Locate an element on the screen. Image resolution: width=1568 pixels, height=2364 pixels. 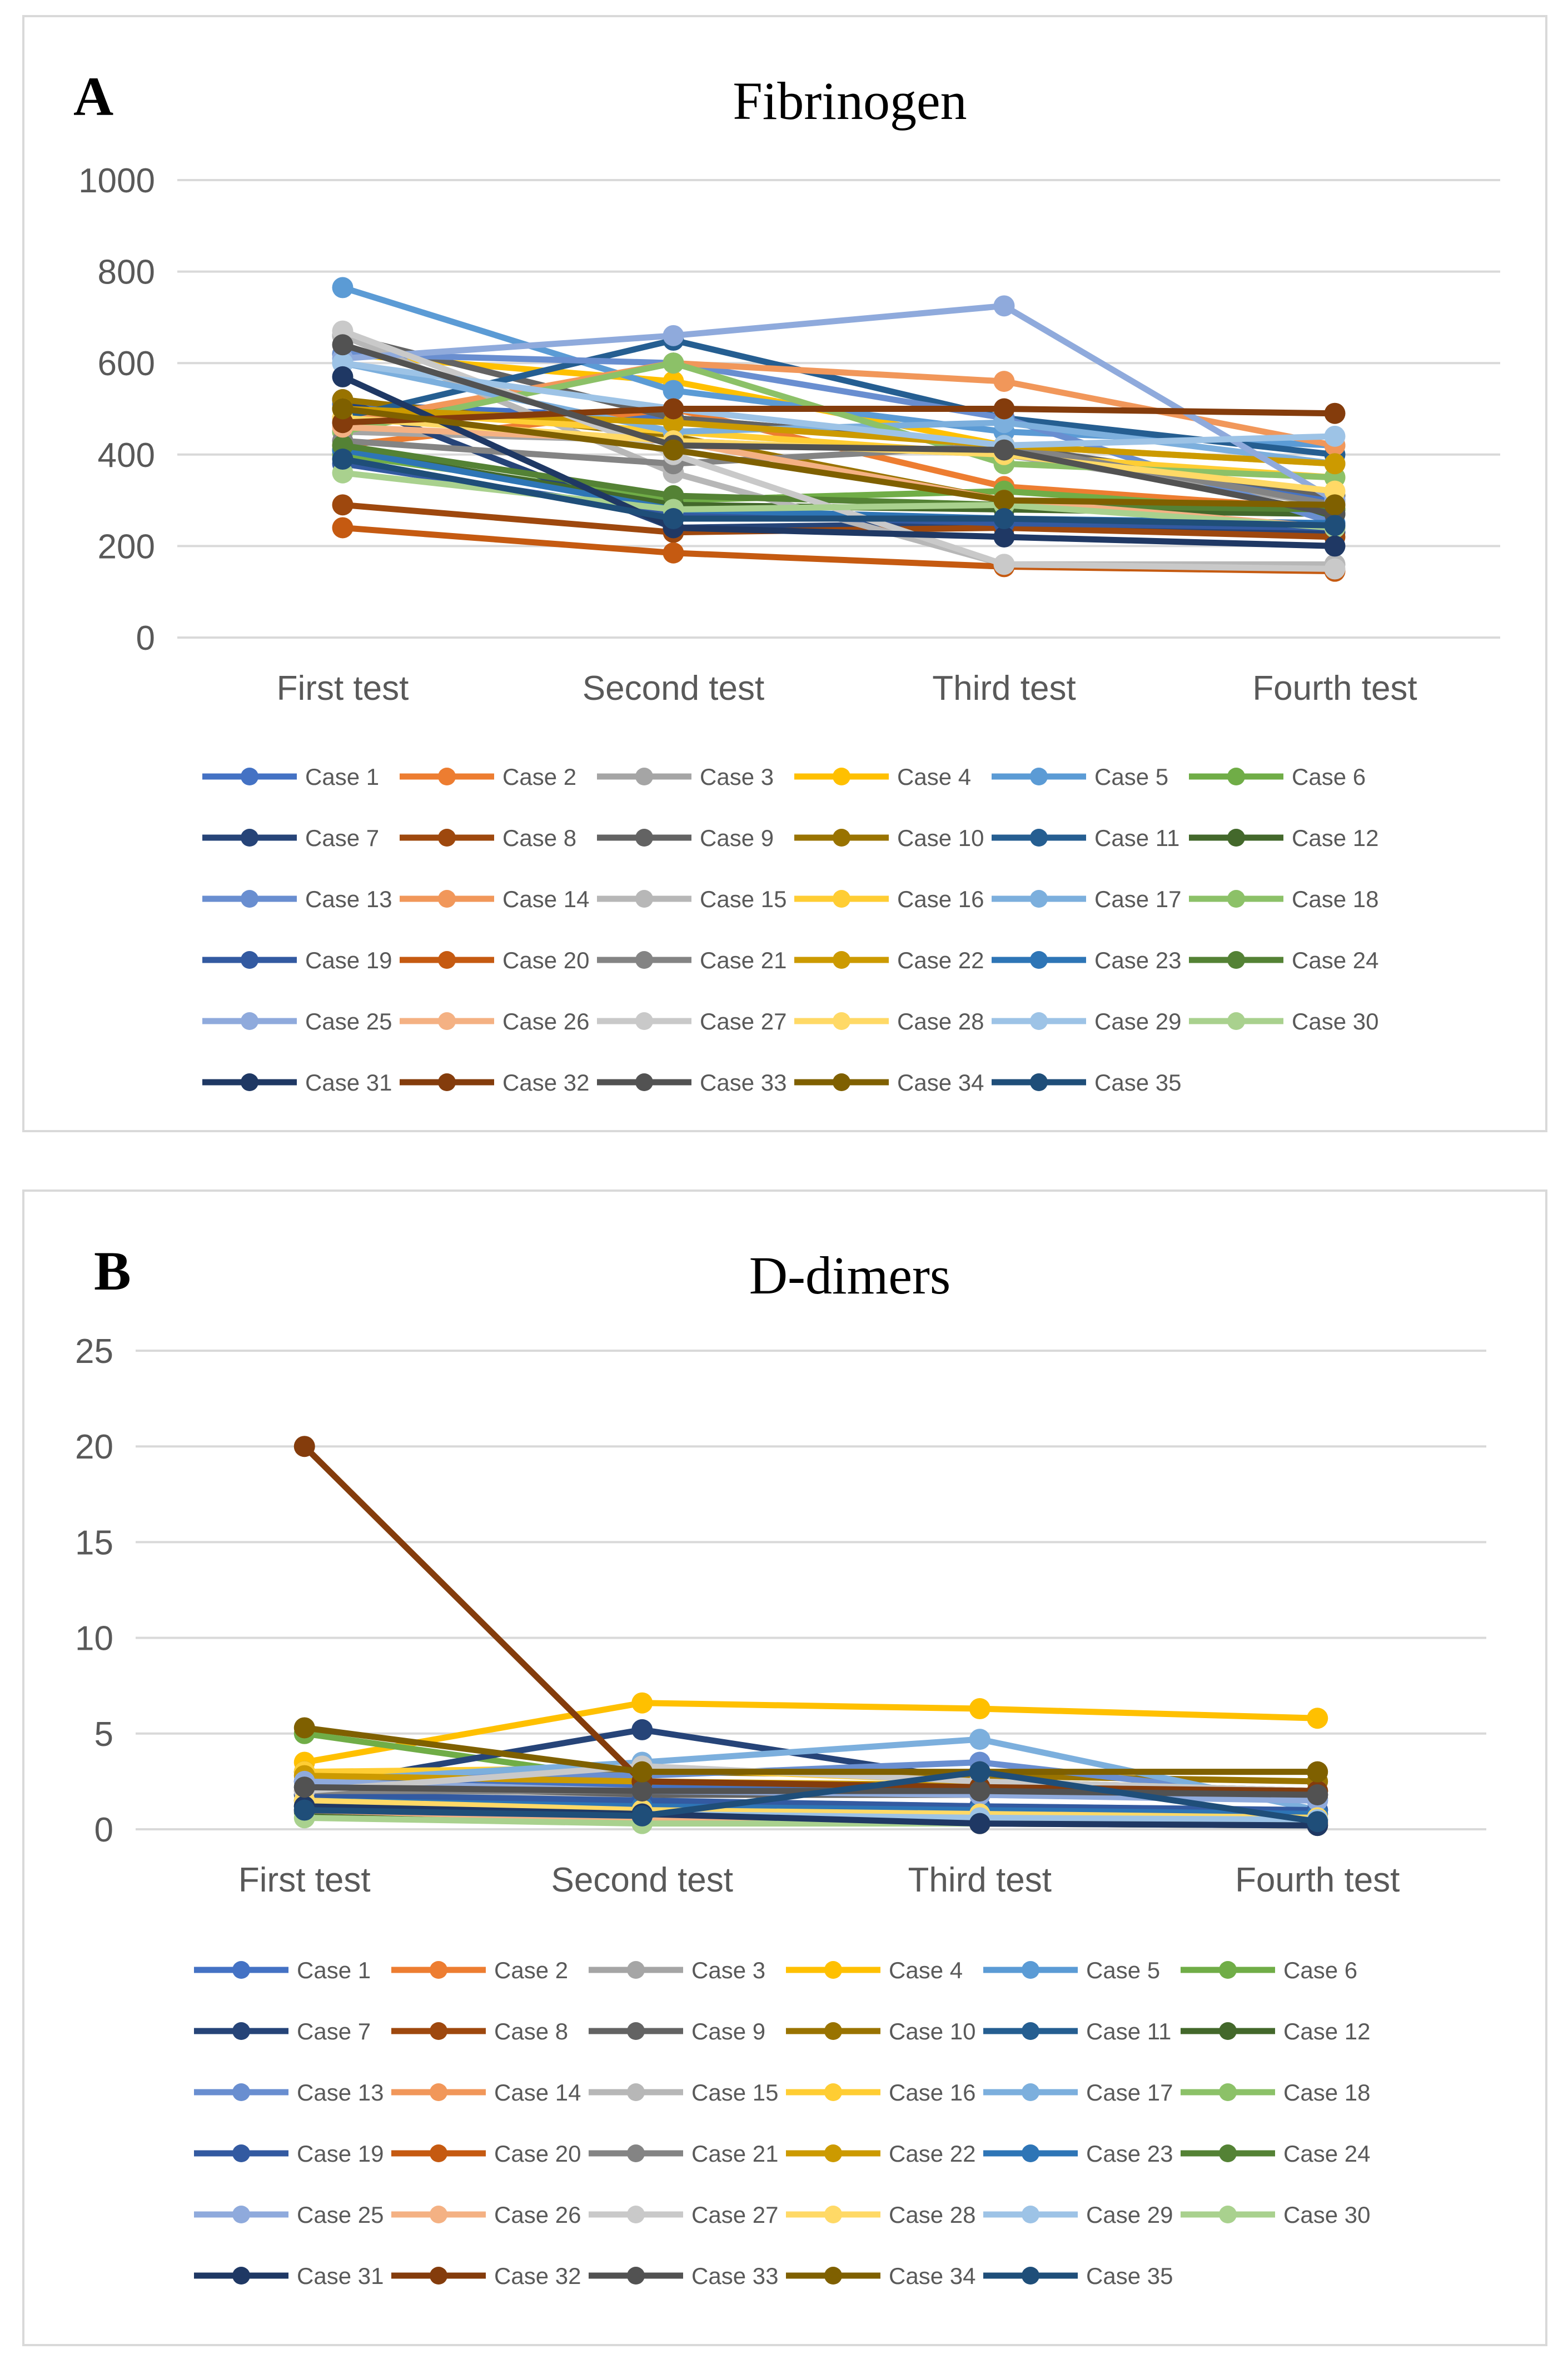
d-dimers-legend-entry: Case 28 is located at coordinates (880, 2215).